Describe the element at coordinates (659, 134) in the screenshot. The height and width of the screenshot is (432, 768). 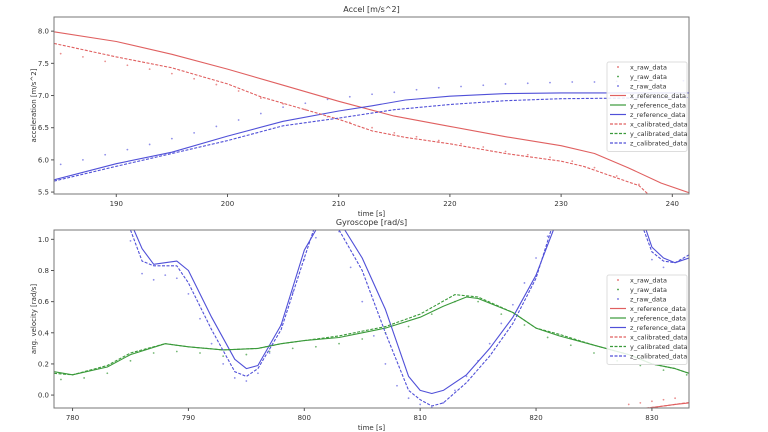
I see `legend-label: y_calibrated_data` at that location.